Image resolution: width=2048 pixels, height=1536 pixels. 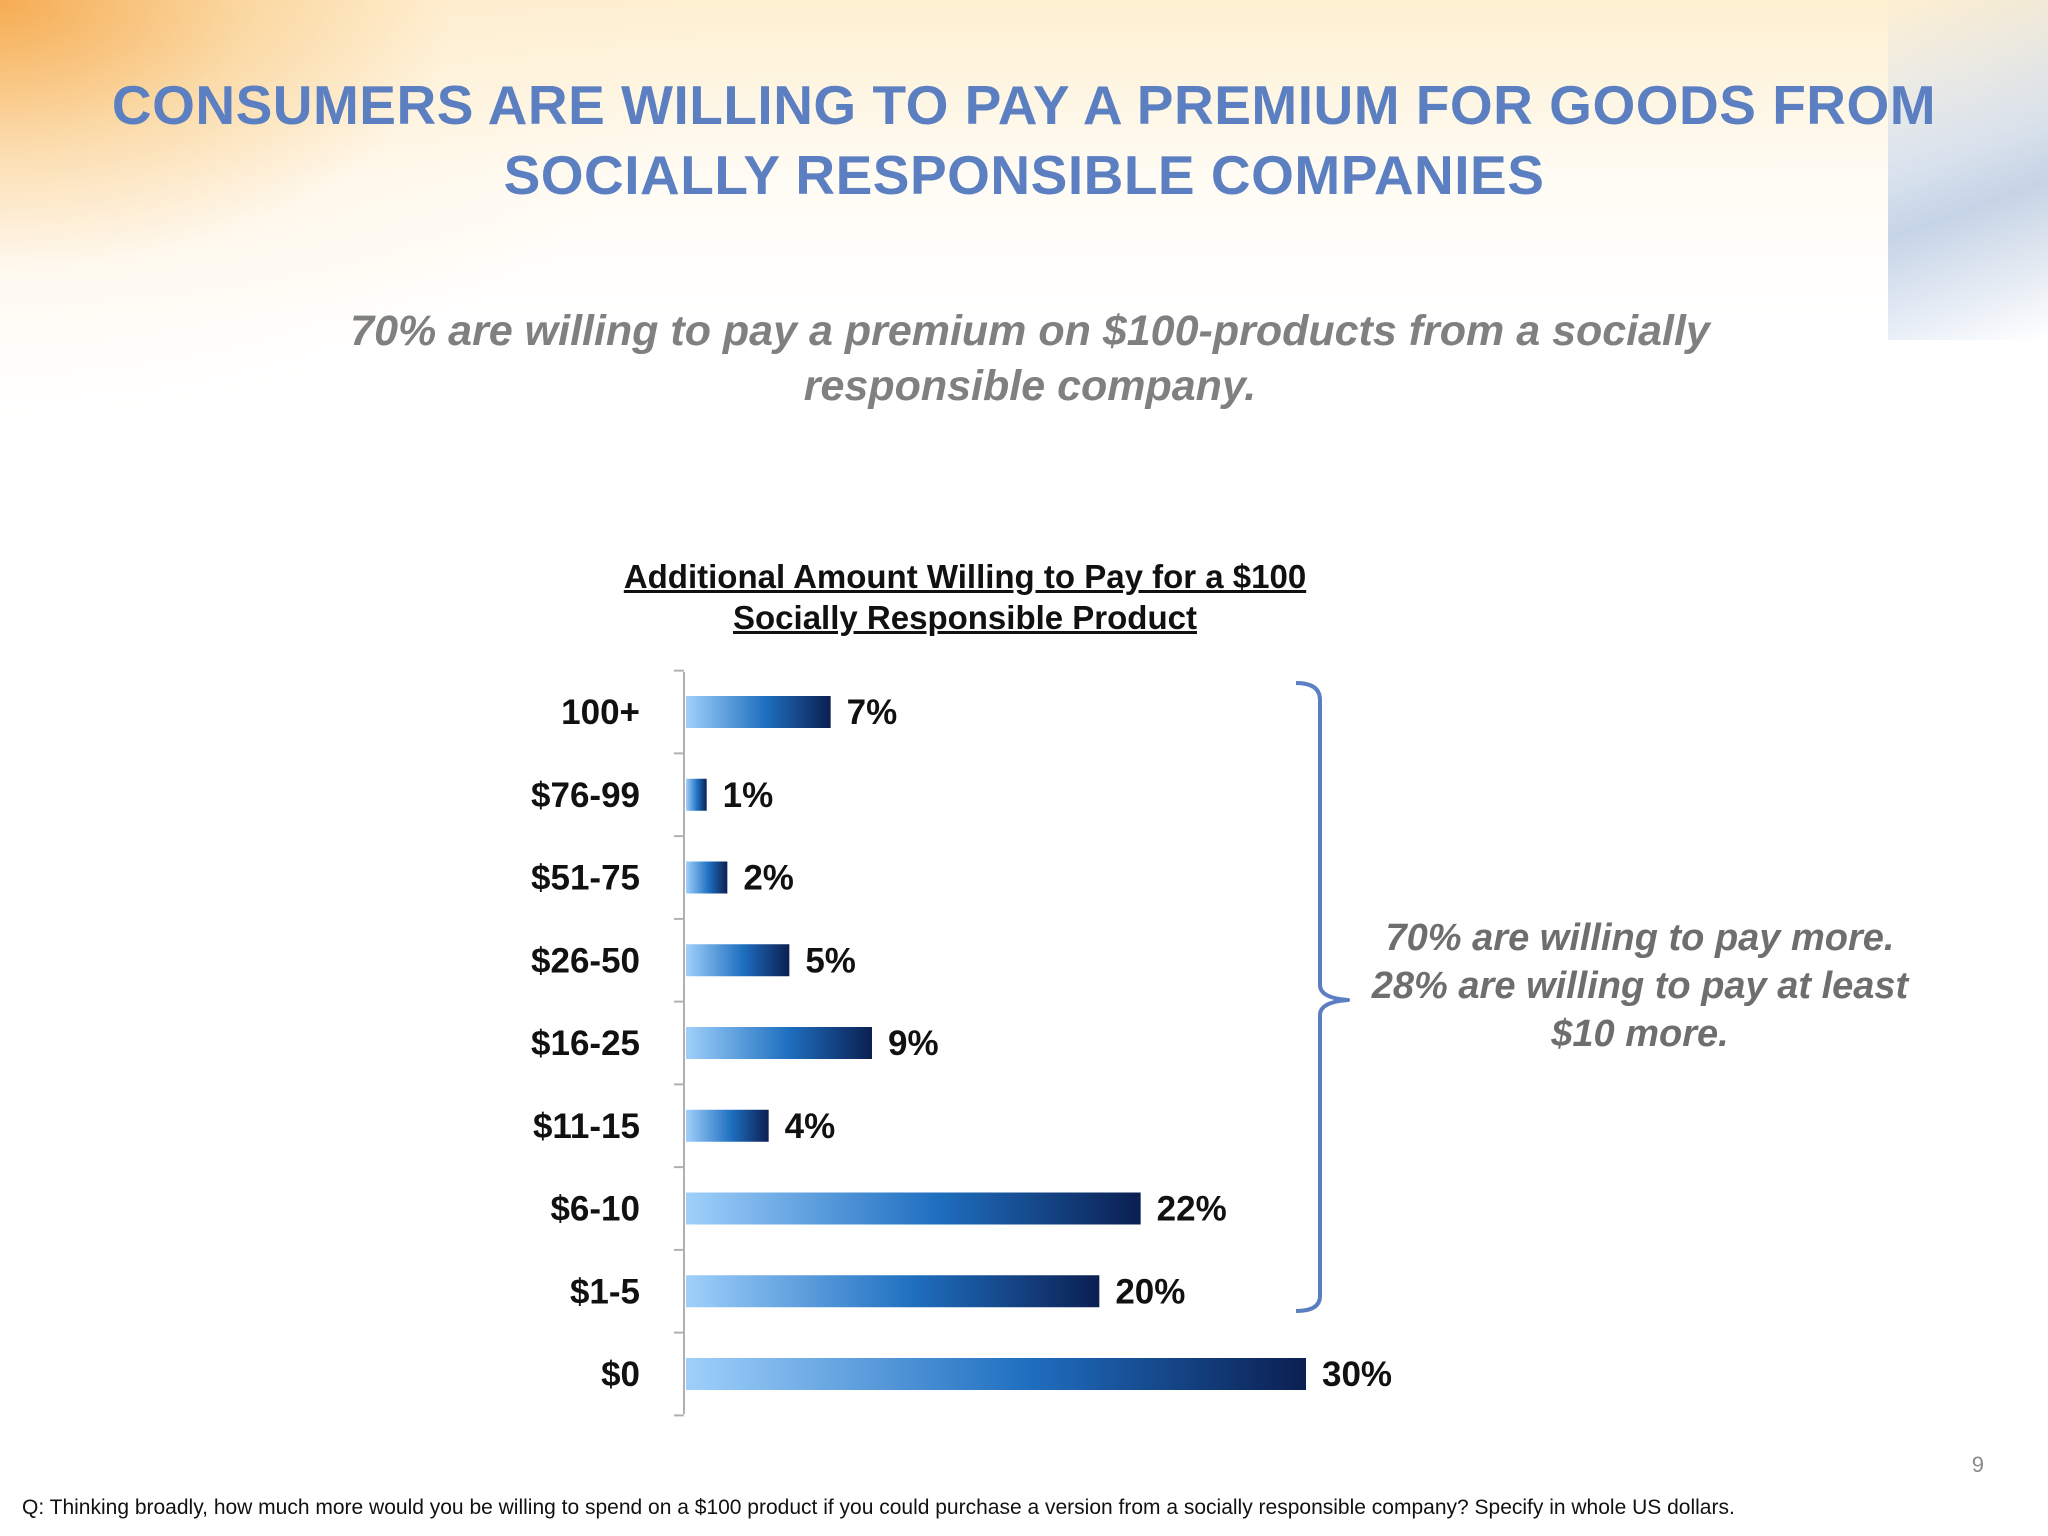 I want to click on callout-bracket, so click(x=1322, y=997).